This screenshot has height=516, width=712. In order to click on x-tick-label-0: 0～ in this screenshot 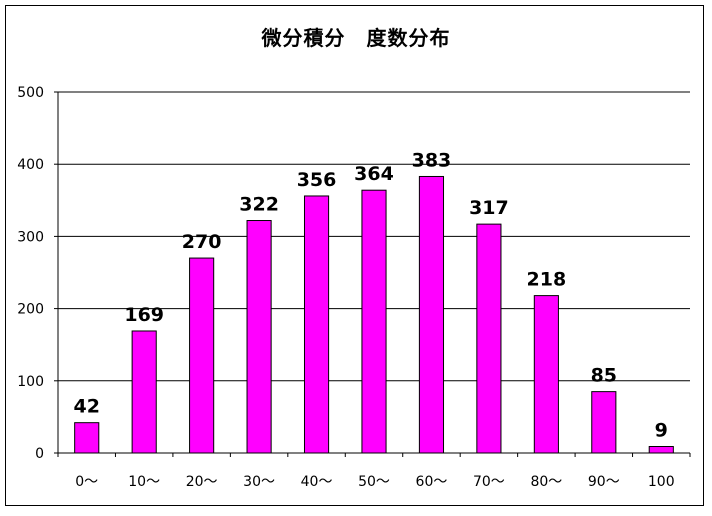, I will do `click(86, 482)`.